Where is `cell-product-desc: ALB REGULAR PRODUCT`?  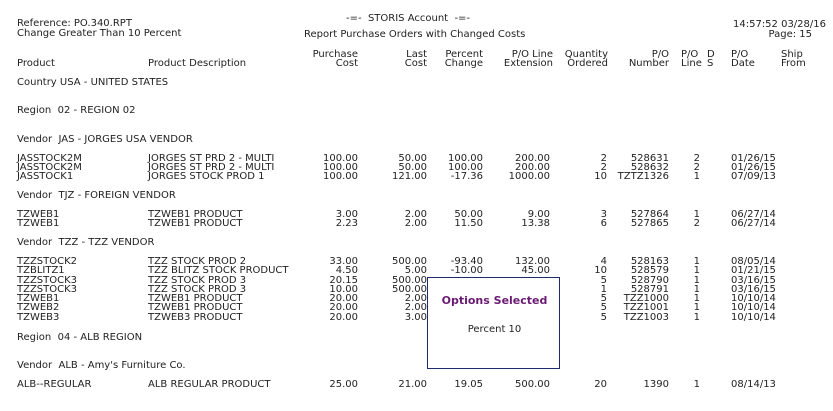 cell-product-desc: ALB REGULAR PRODUCT is located at coordinates (209, 384).